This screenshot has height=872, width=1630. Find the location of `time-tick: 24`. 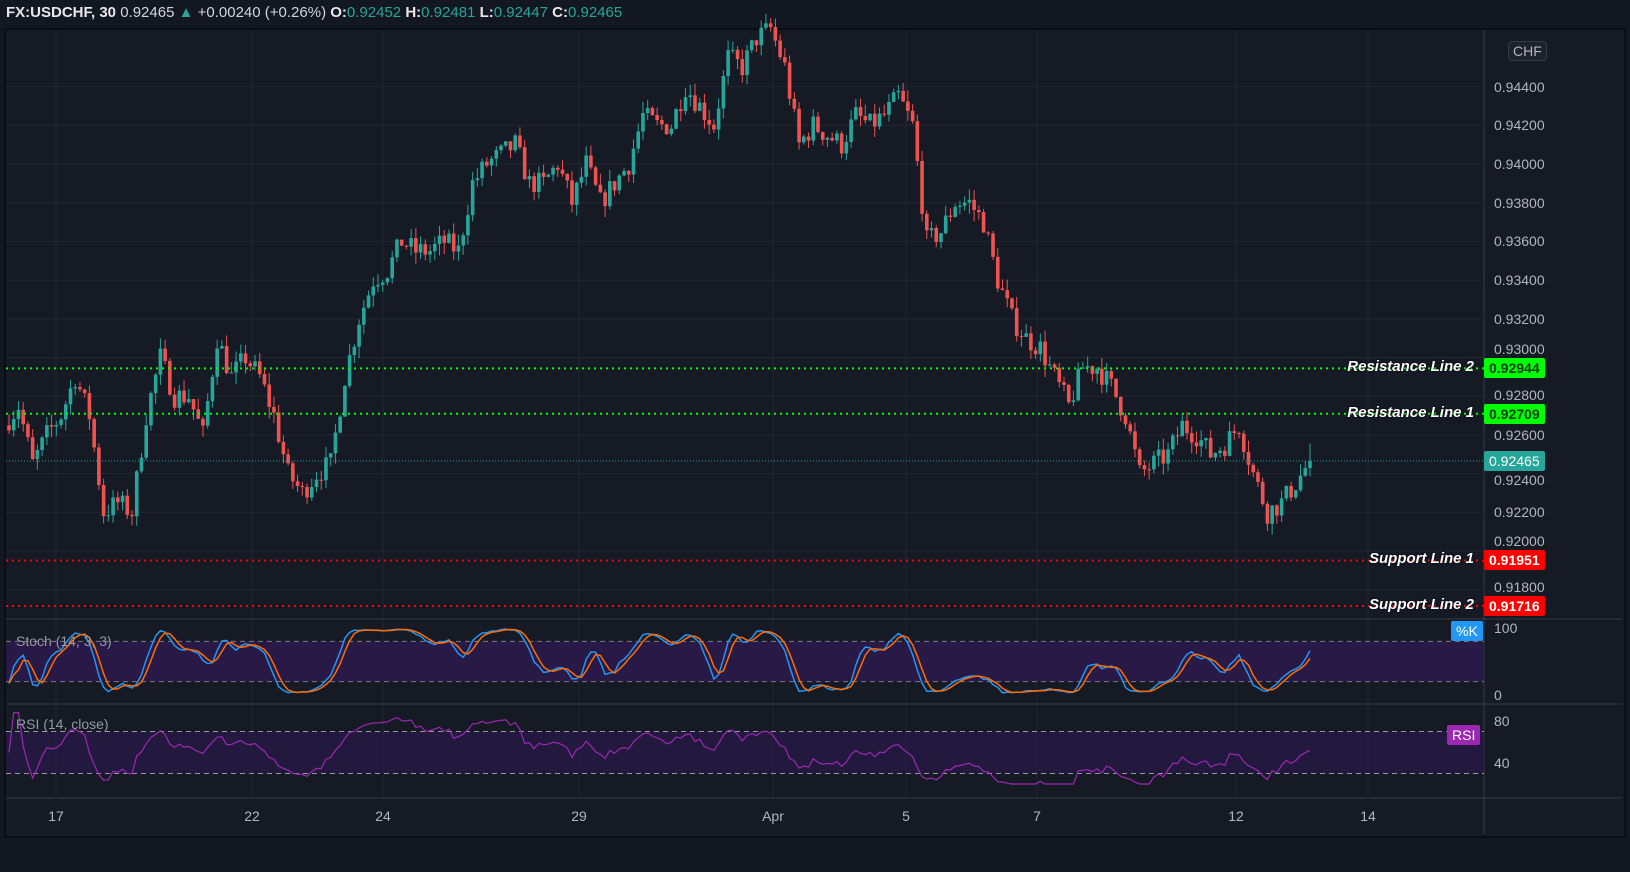

time-tick: 24 is located at coordinates (383, 816).